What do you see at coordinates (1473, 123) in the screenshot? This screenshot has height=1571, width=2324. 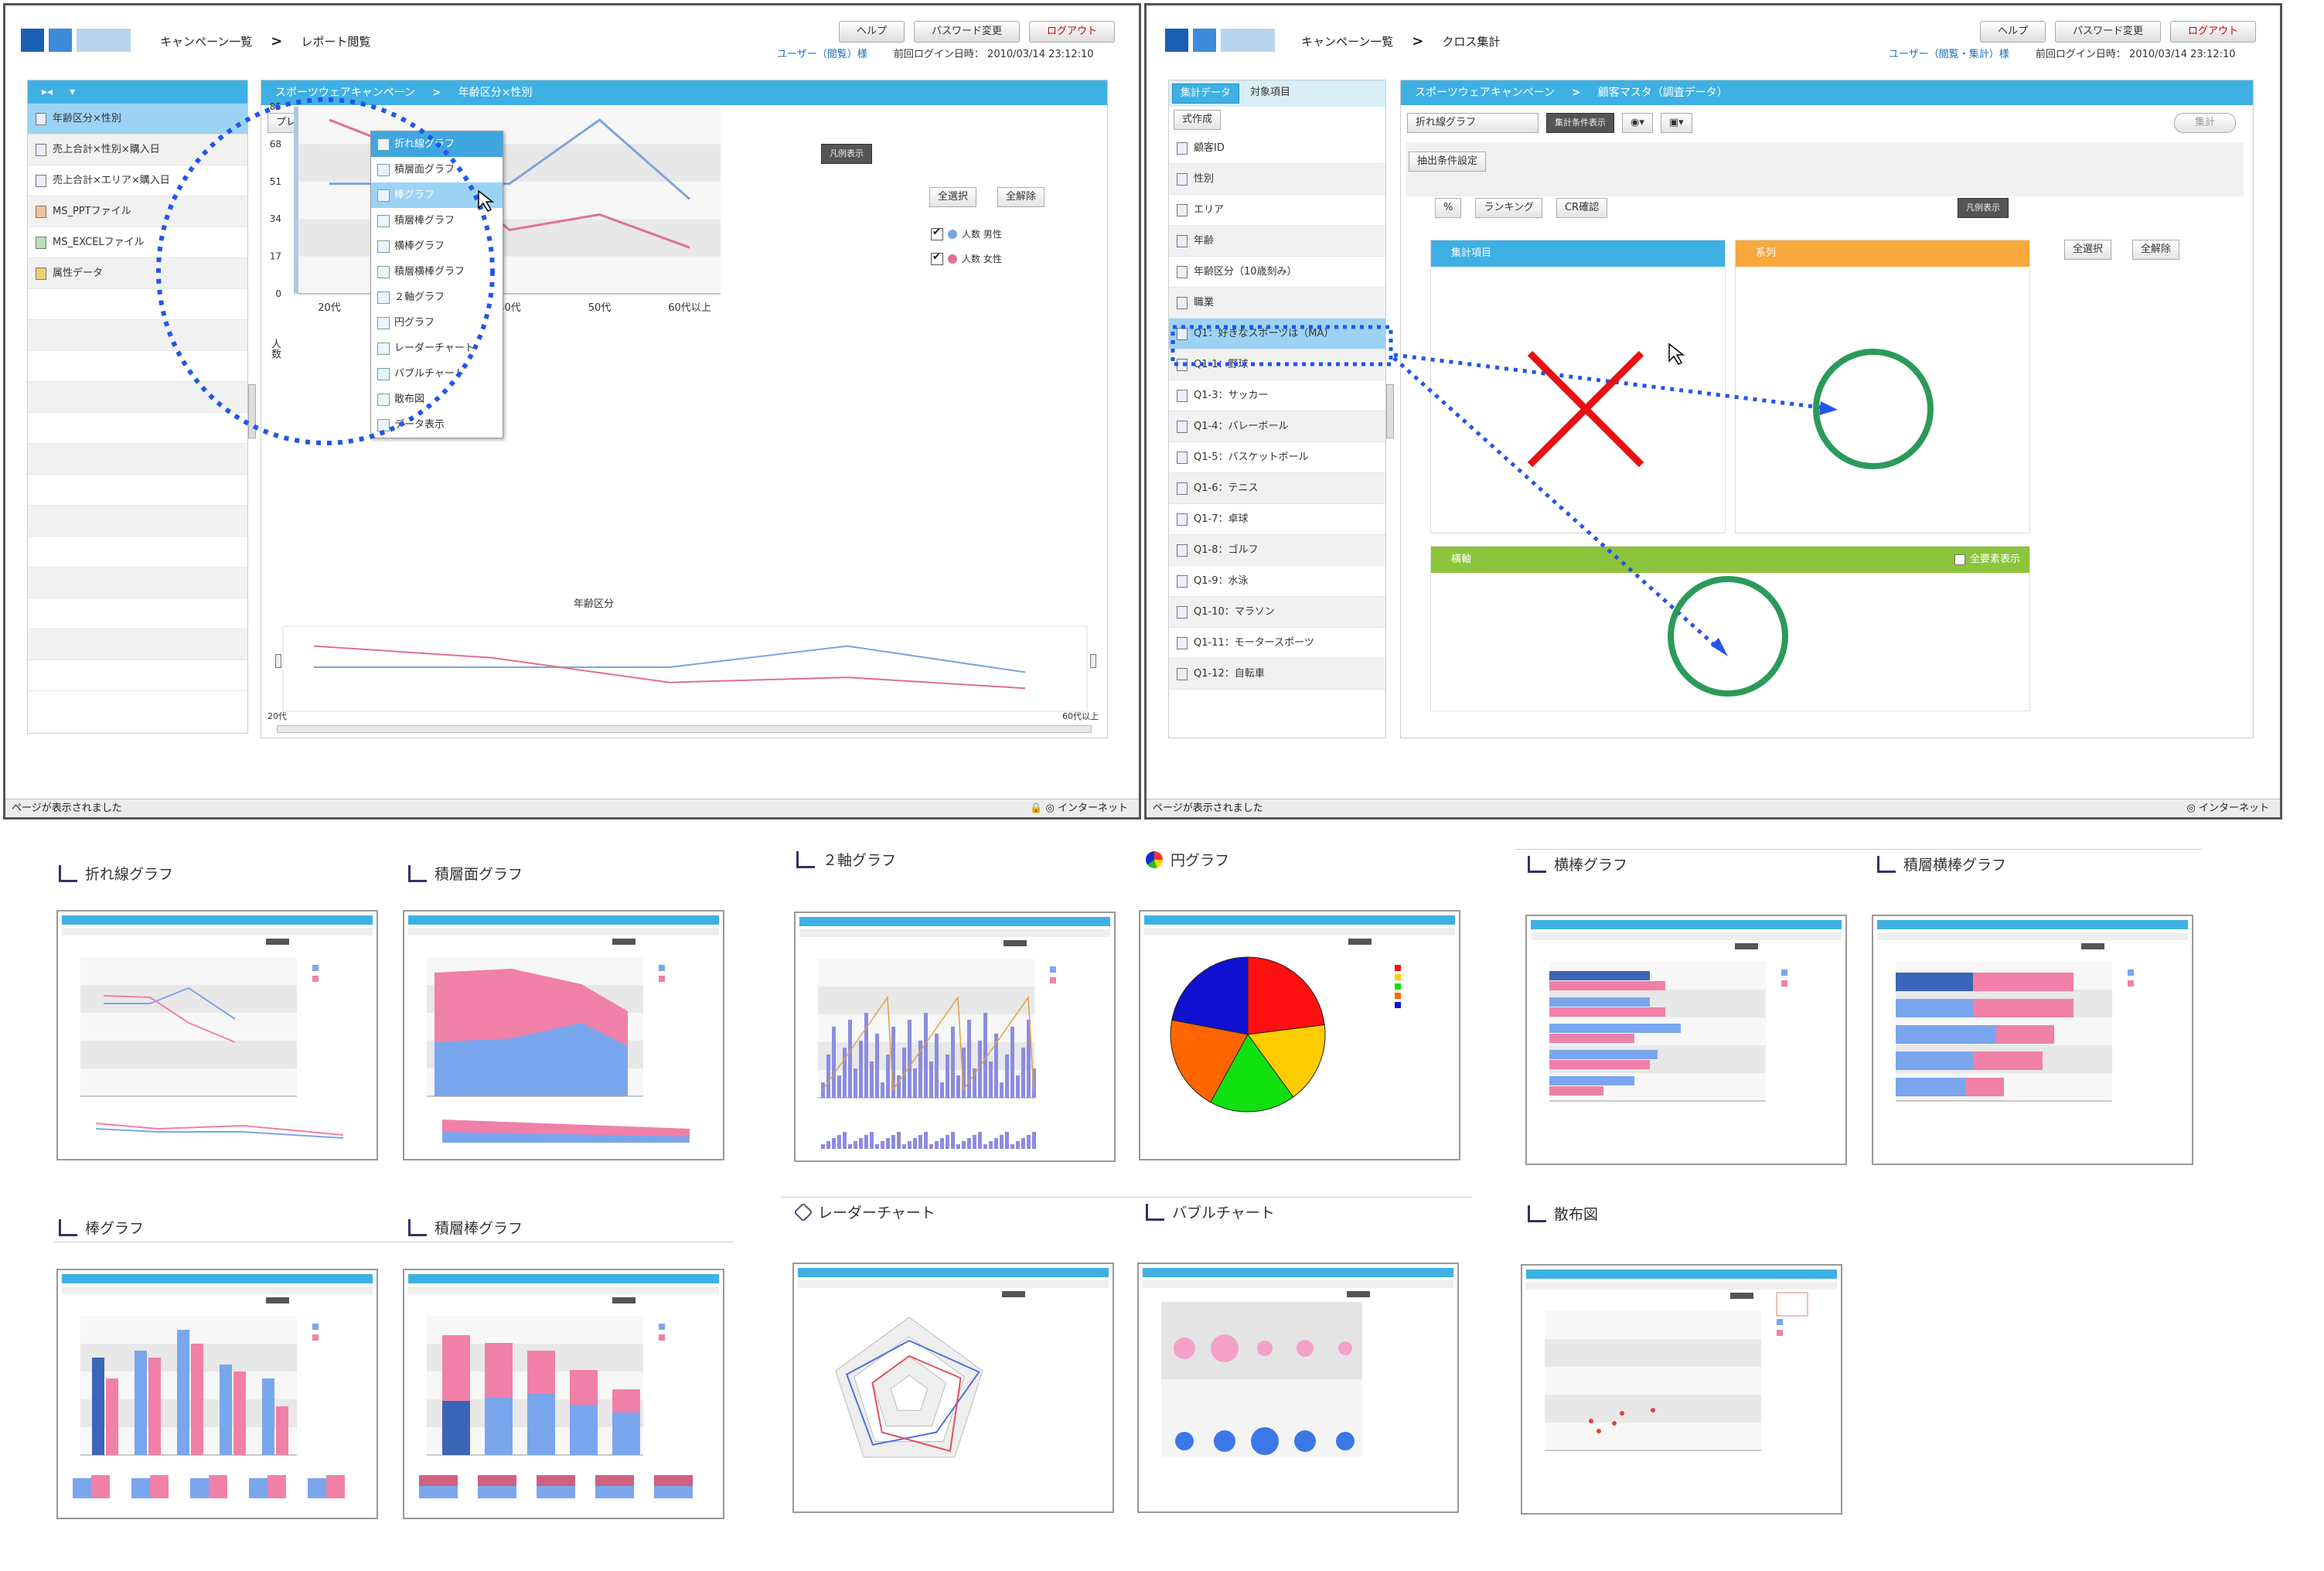 I see `chart-type-select: 折れ線グラフ` at bounding box center [1473, 123].